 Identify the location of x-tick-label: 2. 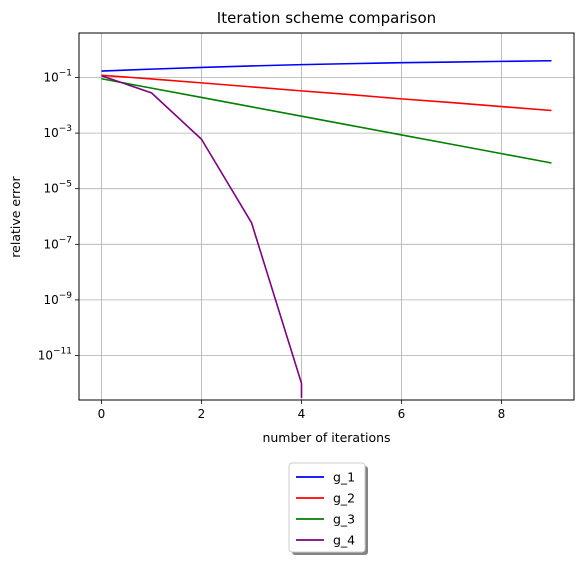
(202, 414).